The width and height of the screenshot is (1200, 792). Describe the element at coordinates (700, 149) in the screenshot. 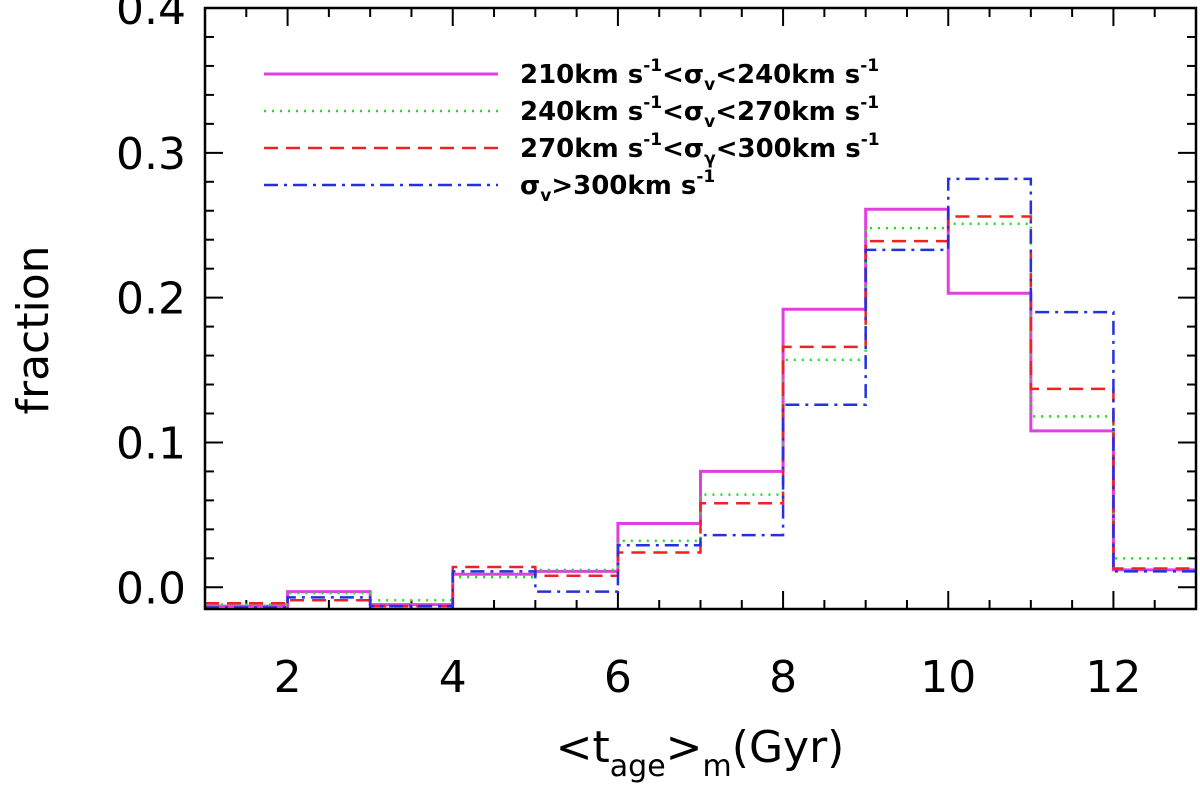

I see `legend-label: 270km s-1<σγ<300km s-1` at that location.